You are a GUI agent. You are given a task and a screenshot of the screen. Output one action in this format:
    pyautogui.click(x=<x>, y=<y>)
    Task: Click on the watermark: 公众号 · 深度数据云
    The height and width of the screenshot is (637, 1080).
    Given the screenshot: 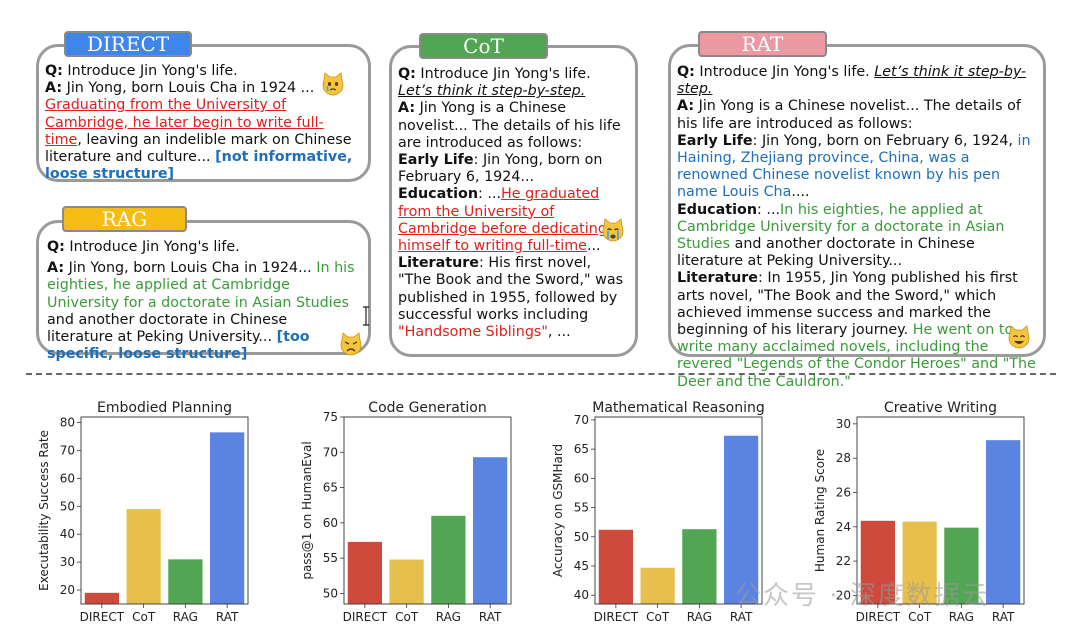 What is the action you would take?
    pyautogui.click(x=862, y=596)
    